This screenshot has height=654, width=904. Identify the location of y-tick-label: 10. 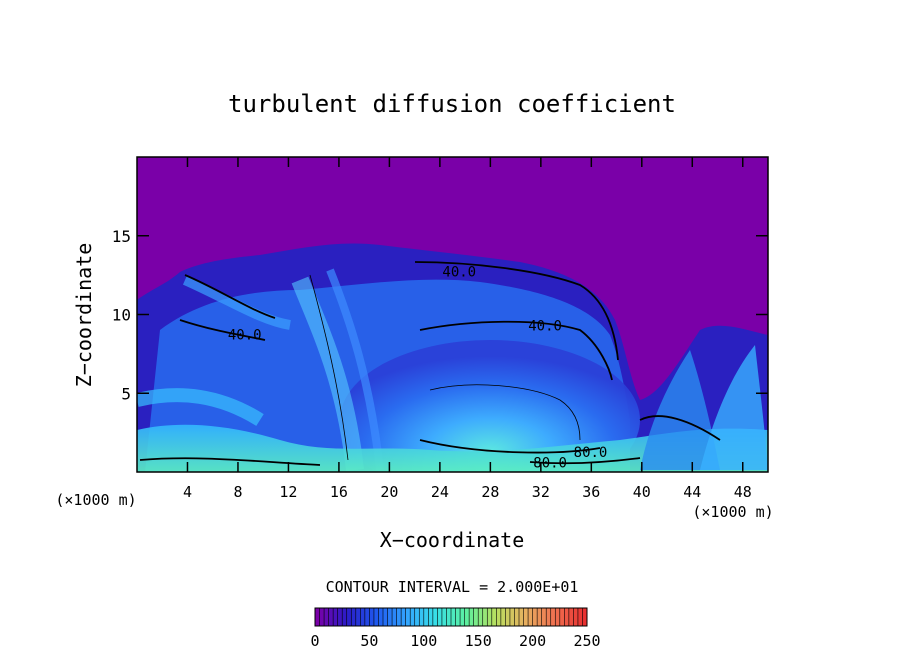
(121, 315).